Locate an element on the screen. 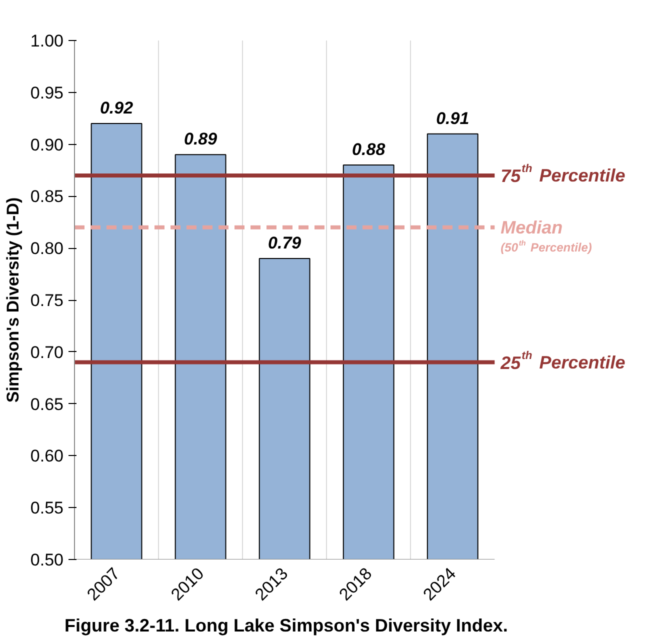 The width and height of the screenshot is (666, 644). y-tick-label: 1.00 is located at coordinates (47, 41).